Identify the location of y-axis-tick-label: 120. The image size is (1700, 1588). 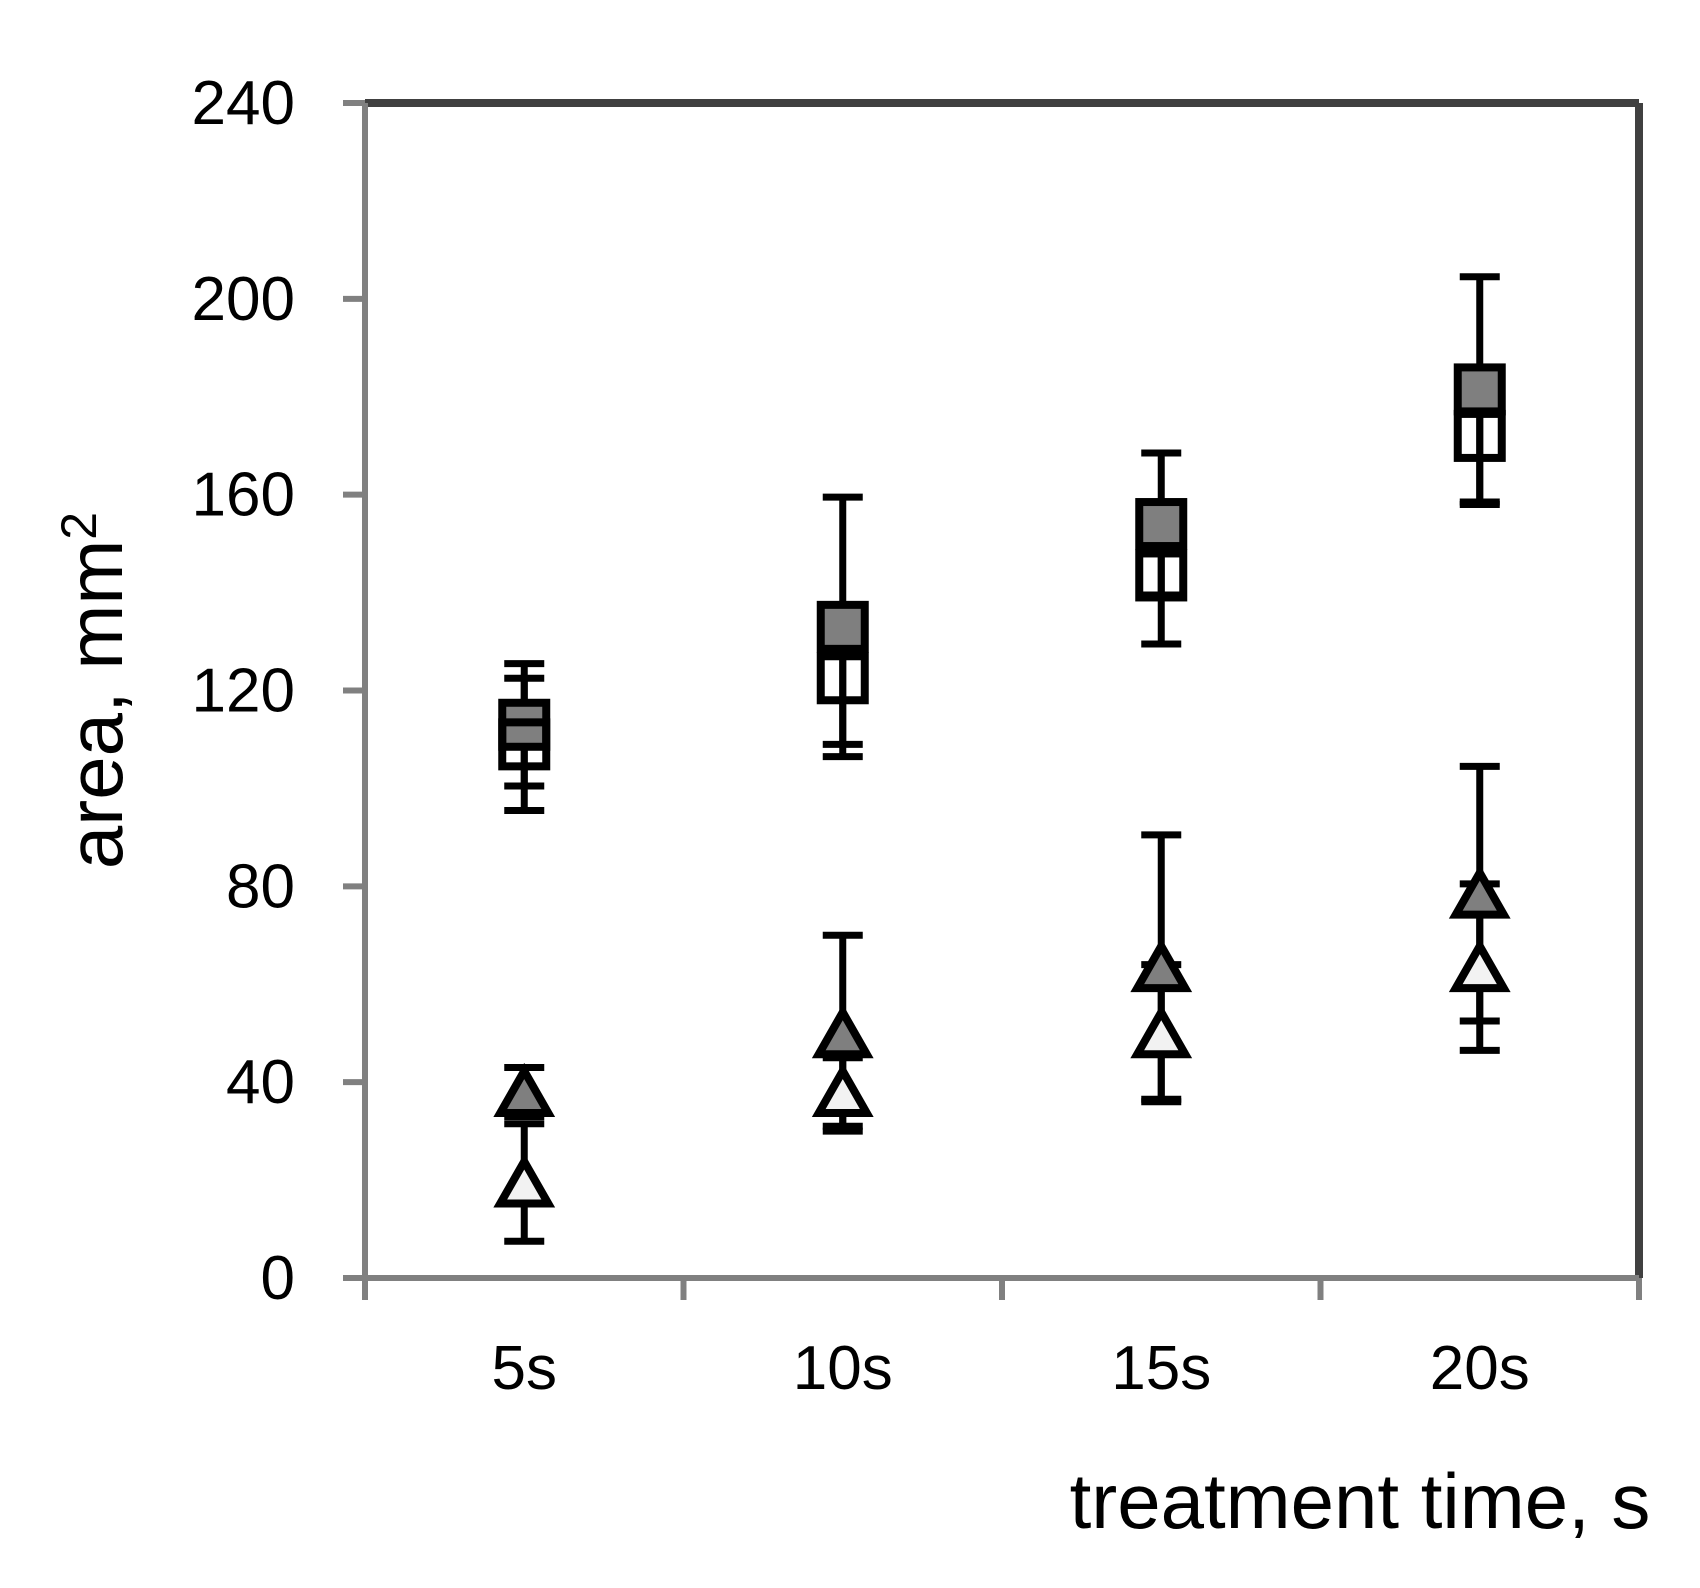
(243, 691).